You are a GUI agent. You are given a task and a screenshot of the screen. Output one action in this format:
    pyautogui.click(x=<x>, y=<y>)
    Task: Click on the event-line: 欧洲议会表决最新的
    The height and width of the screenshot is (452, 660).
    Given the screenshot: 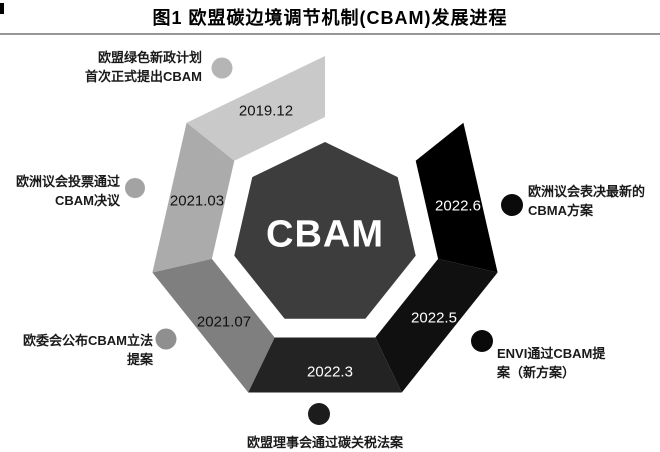 What is the action you would take?
    pyautogui.click(x=587, y=191)
    